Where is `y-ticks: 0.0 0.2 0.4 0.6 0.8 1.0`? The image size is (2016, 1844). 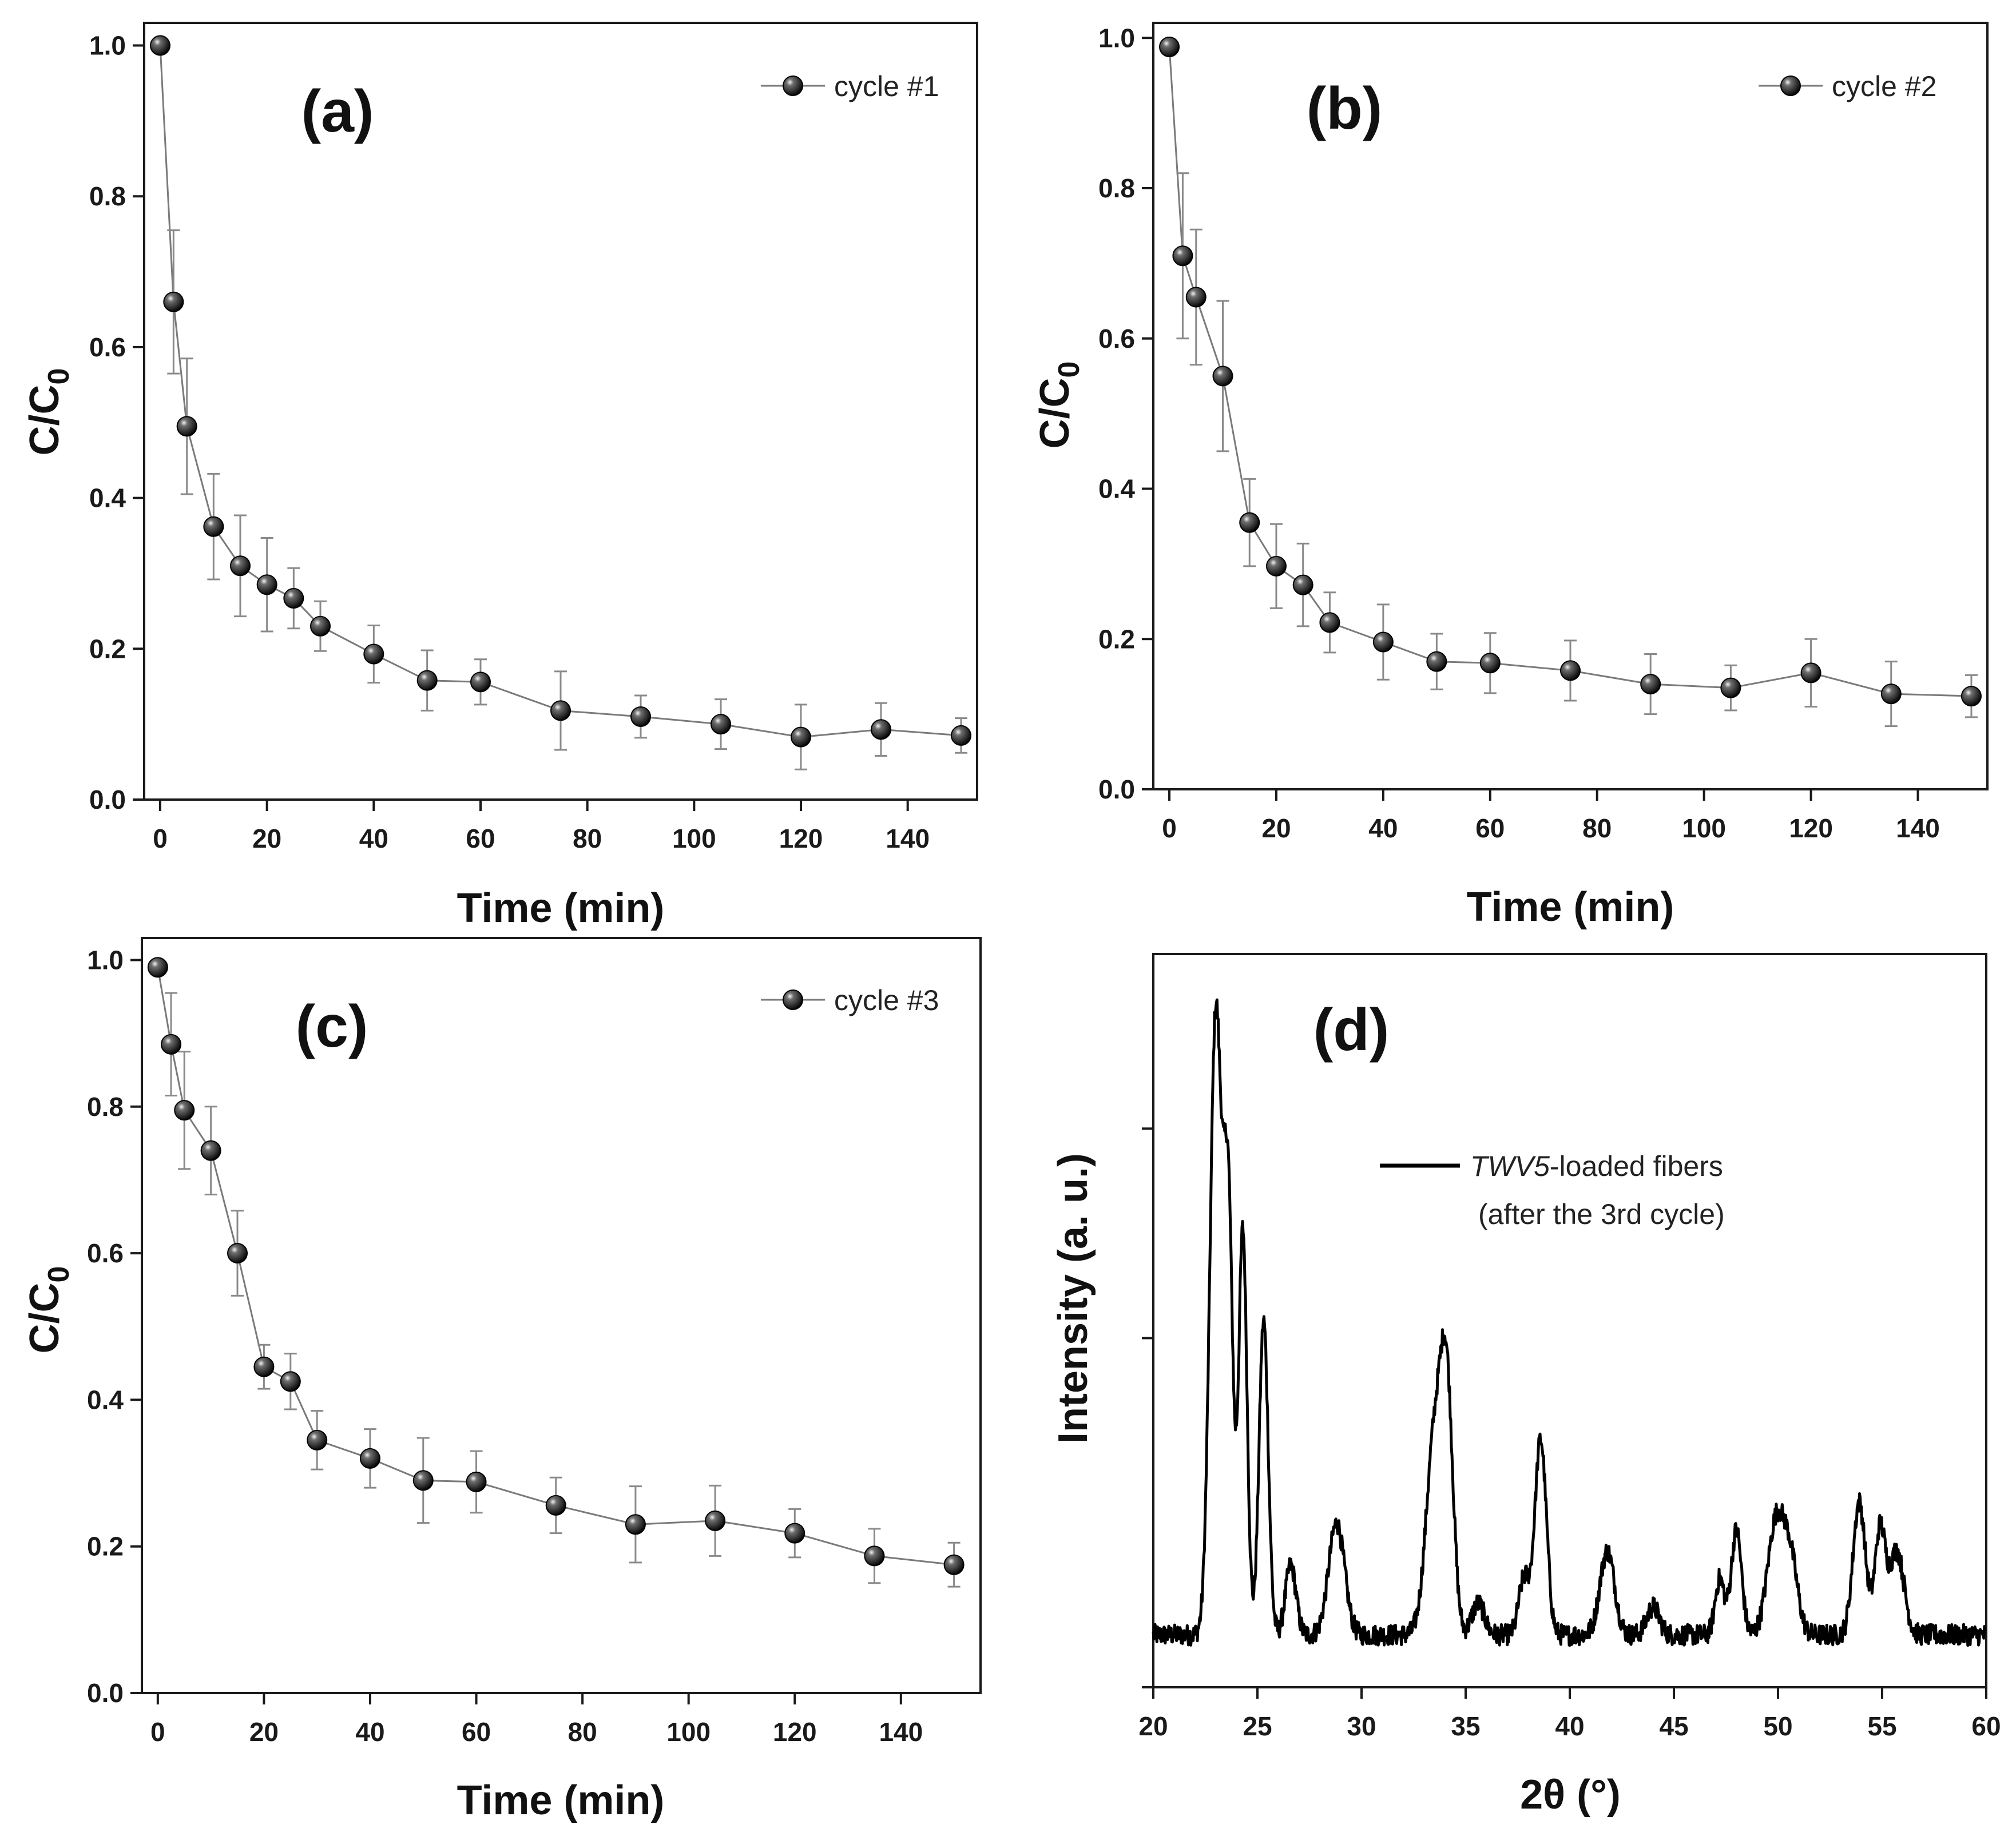 y-ticks: 0.0 0.2 0.4 0.6 0.8 1.0 is located at coordinates (1125, 413).